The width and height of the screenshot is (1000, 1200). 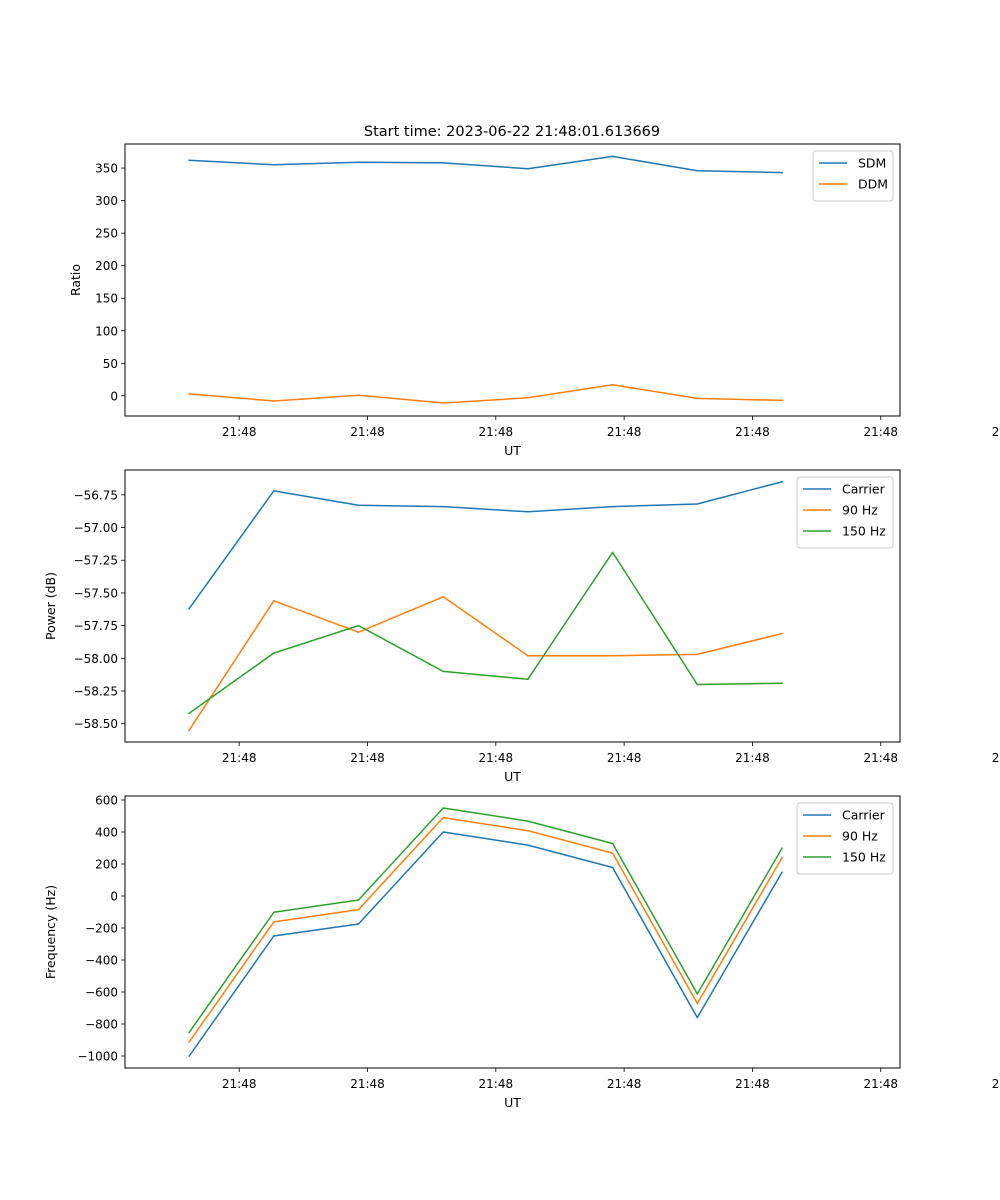 What do you see at coordinates (106, 801) in the screenshot?
I see `y-tick-label: 600` at bounding box center [106, 801].